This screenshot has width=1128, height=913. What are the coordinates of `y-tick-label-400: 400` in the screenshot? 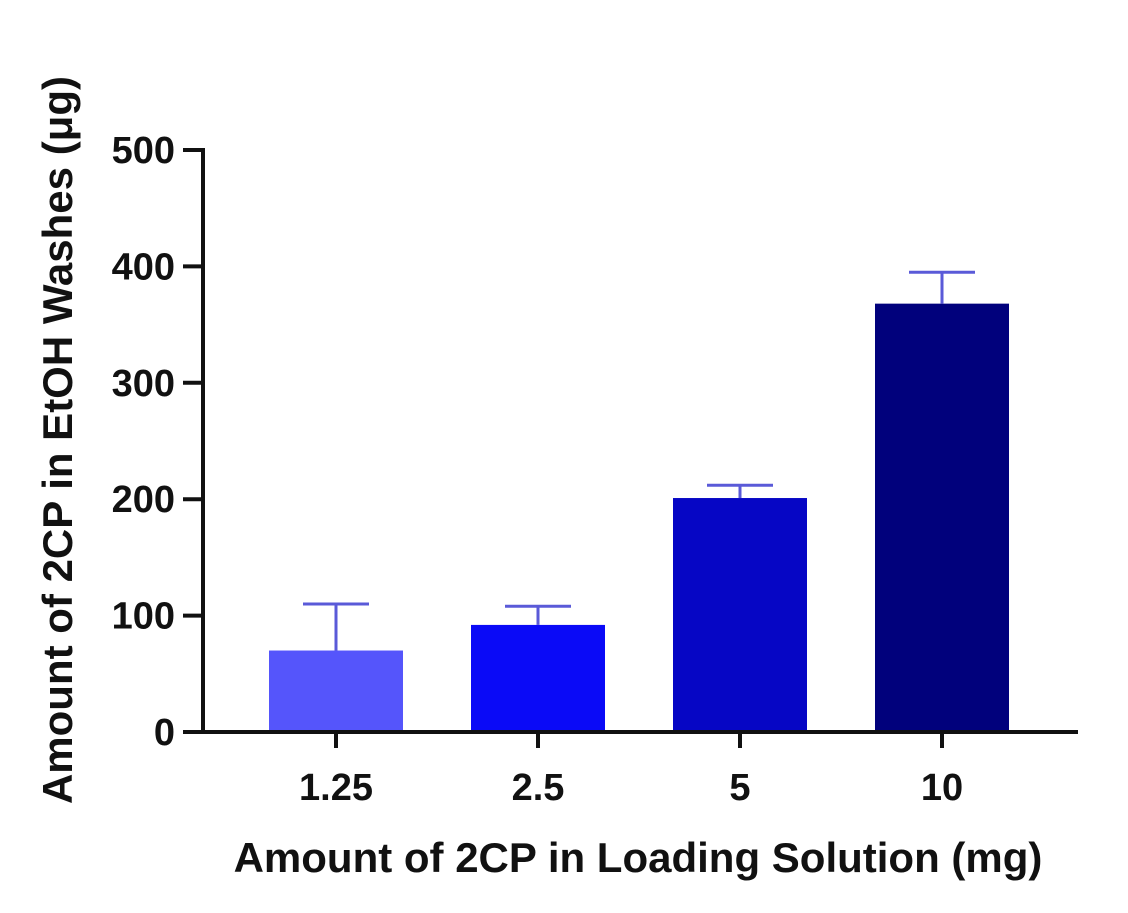 It's located at (143, 267).